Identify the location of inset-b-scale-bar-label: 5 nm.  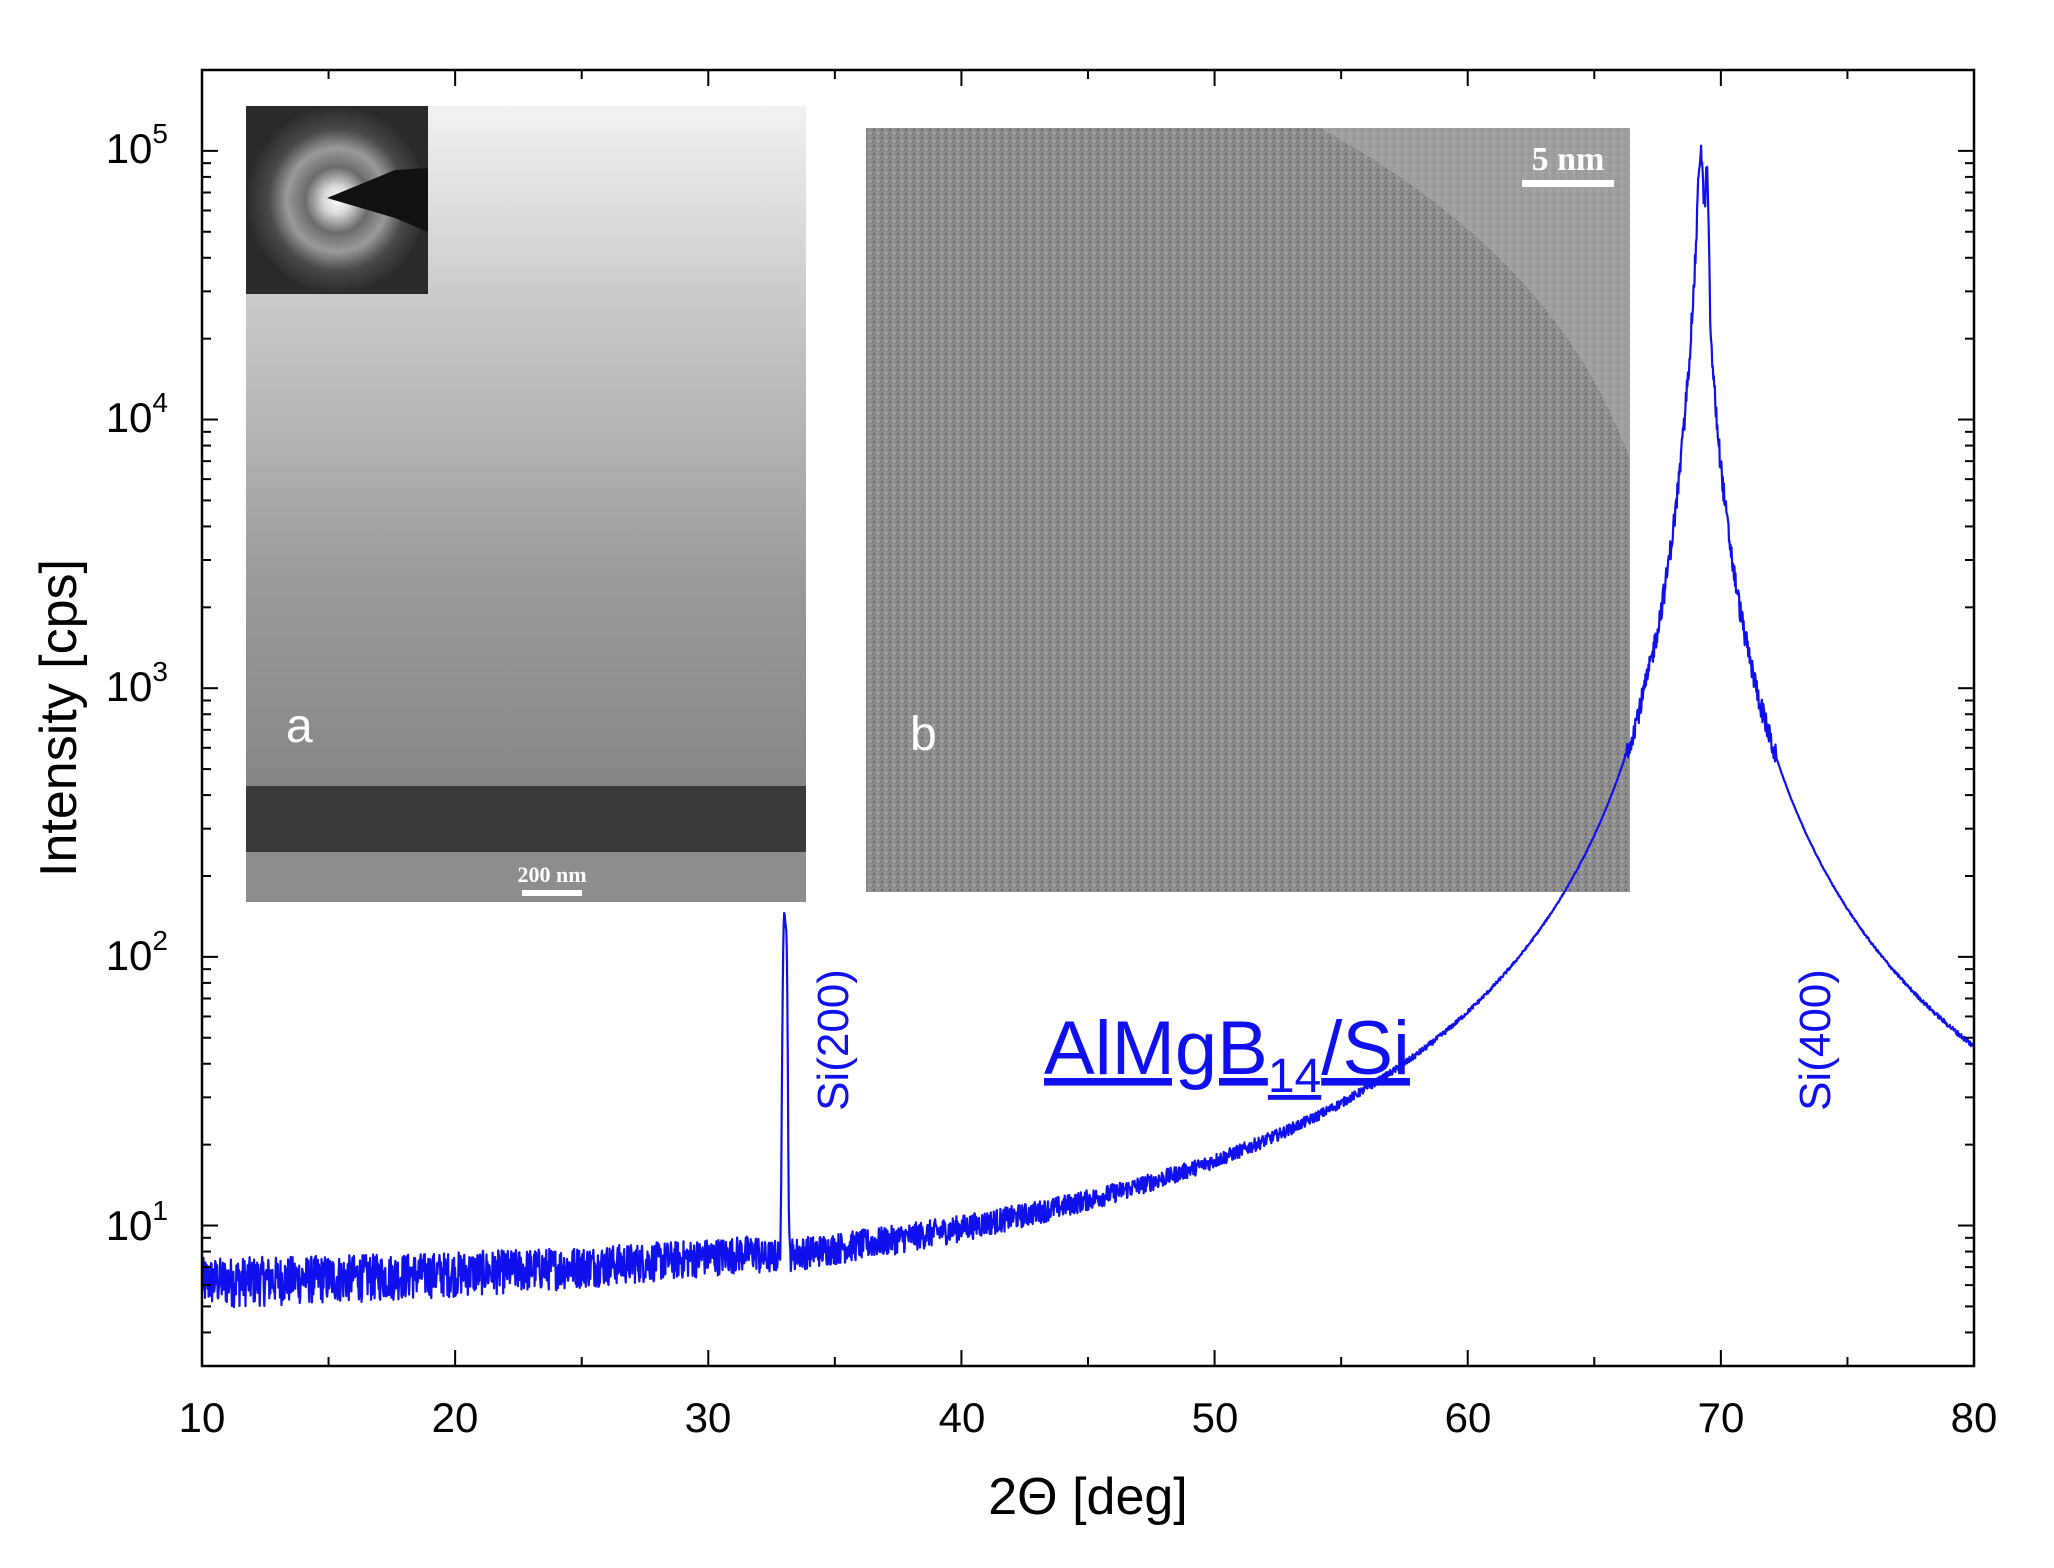
(1568, 159).